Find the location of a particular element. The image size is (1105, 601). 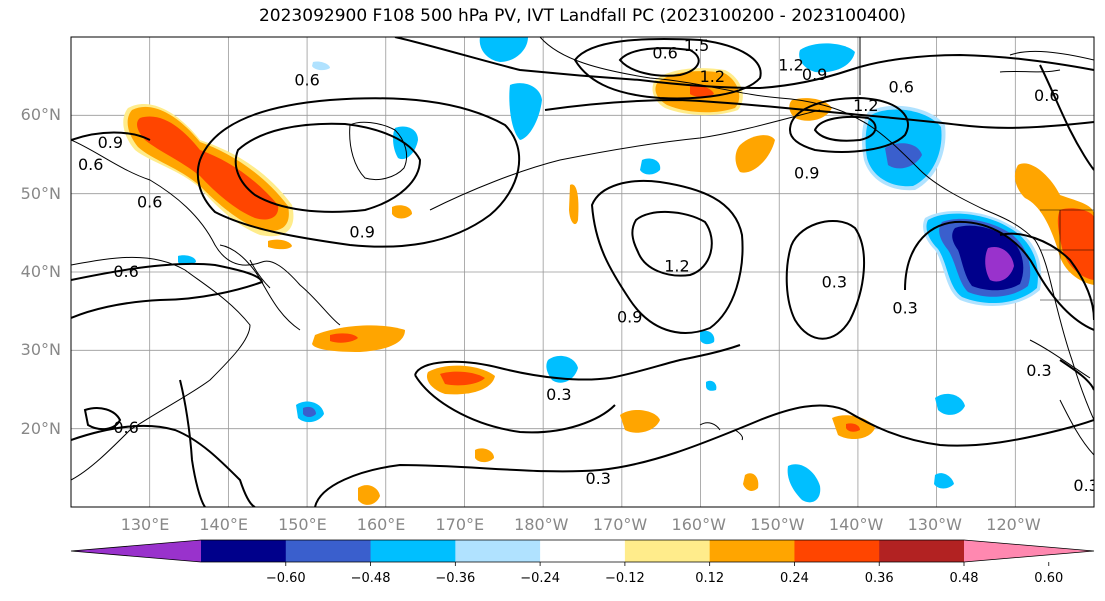

colorbar-tick-label: −0.24 is located at coordinates (540, 578).